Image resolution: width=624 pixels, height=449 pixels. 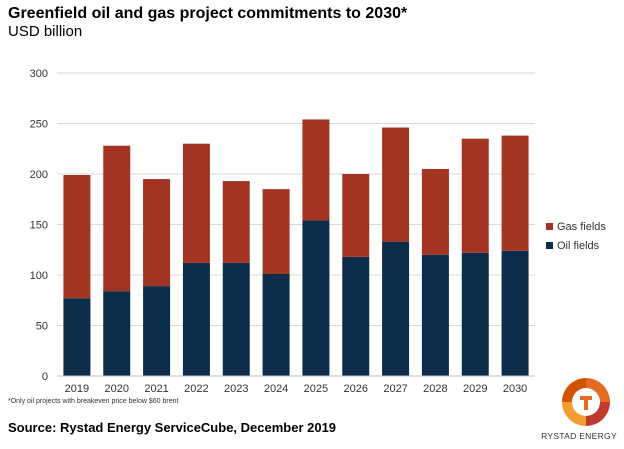 What do you see at coordinates (39, 175) in the screenshot?
I see `y-tick-label: 200` at bounding box center [39, 175].